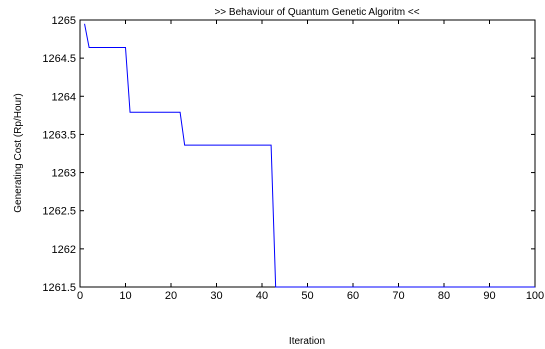  I want to click on x-tick-label: 90, so click(489, 296).